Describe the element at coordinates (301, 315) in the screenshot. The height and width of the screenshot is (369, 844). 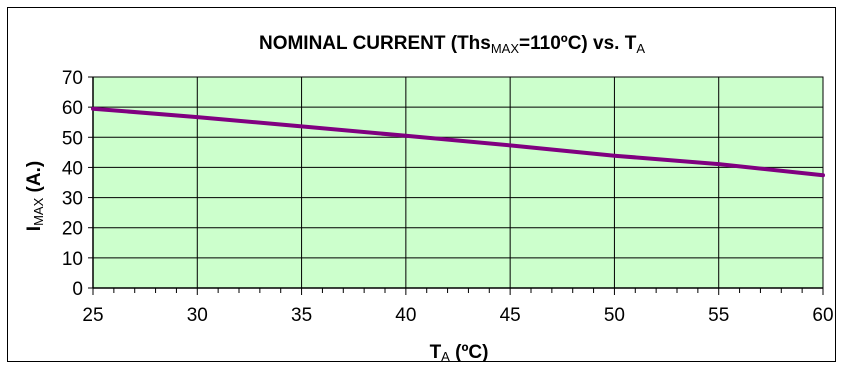
I see `x-tick-label: 35` at that location.